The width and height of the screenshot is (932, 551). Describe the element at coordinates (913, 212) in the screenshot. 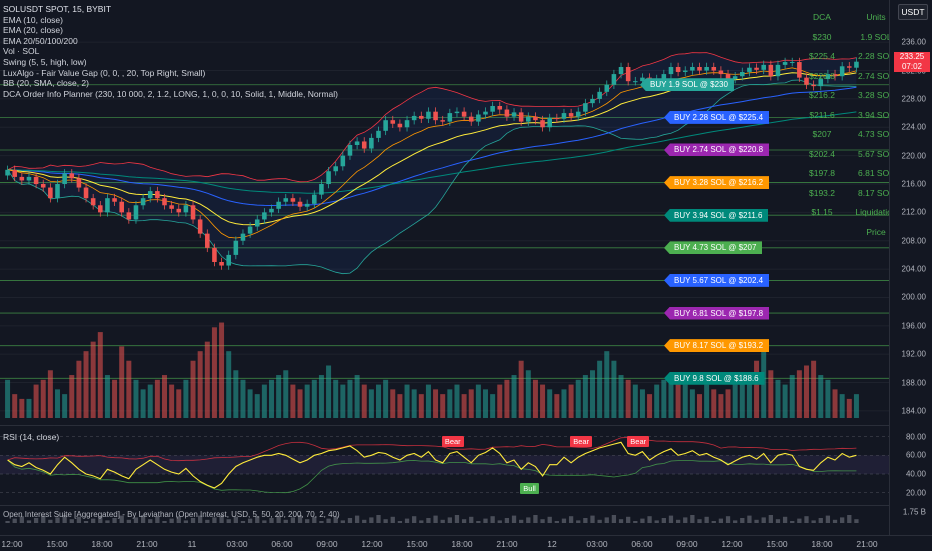

I see `price-tick: 212.00` at that location.